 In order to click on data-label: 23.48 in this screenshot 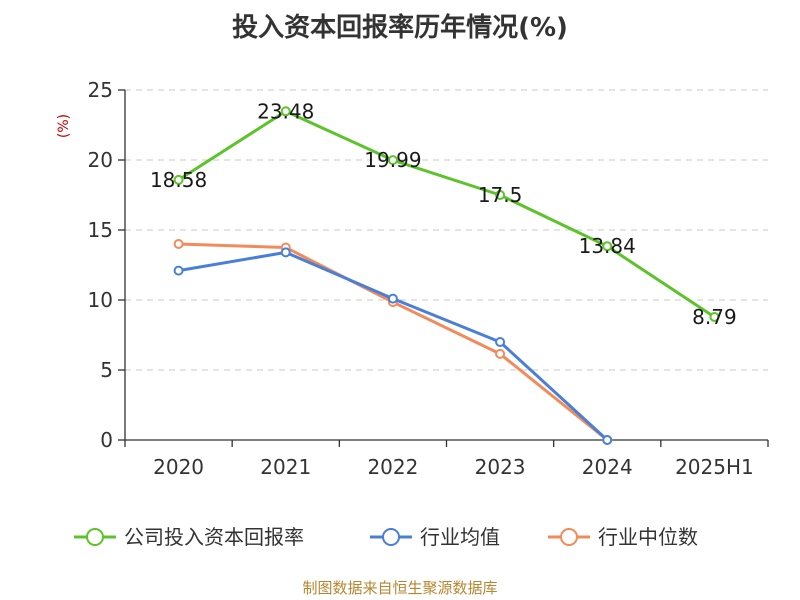, I will do `click(285, 111)`.